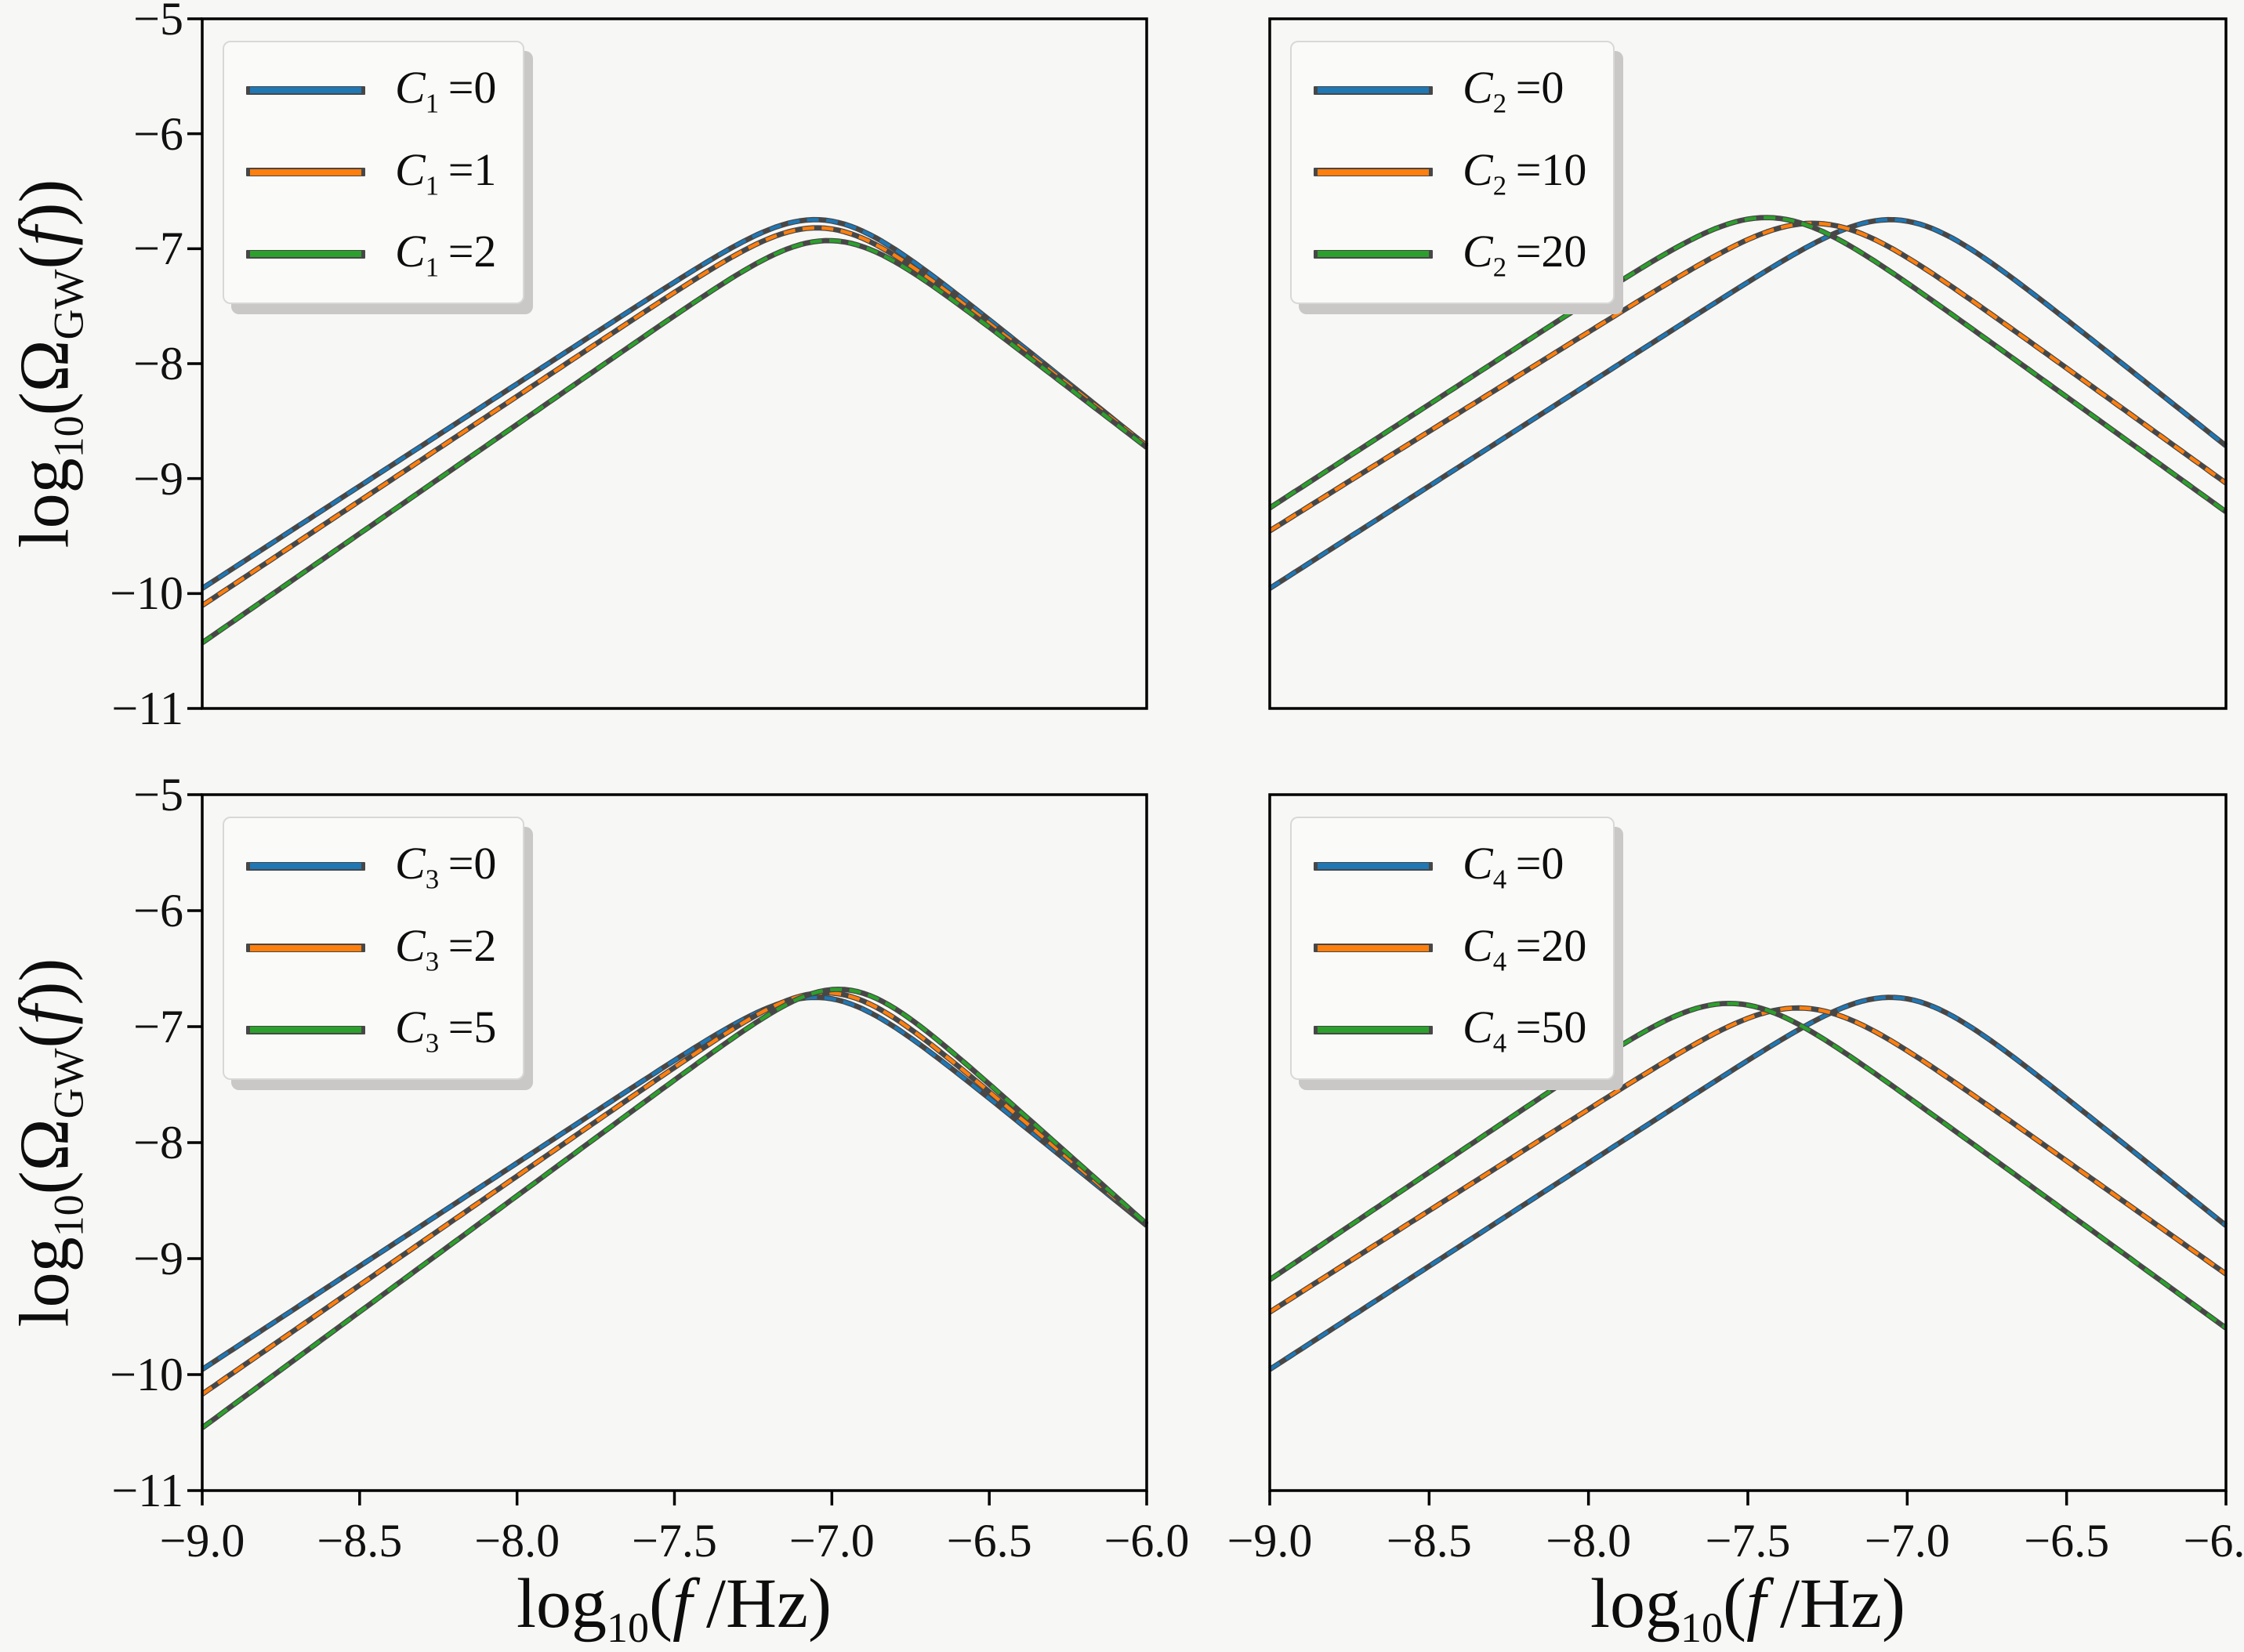 The height and width of the screenshot is (1652, 2244). Describe the element at coordinates (674, 1183) in the screenshot. I see `curve-C3=0` at that location.